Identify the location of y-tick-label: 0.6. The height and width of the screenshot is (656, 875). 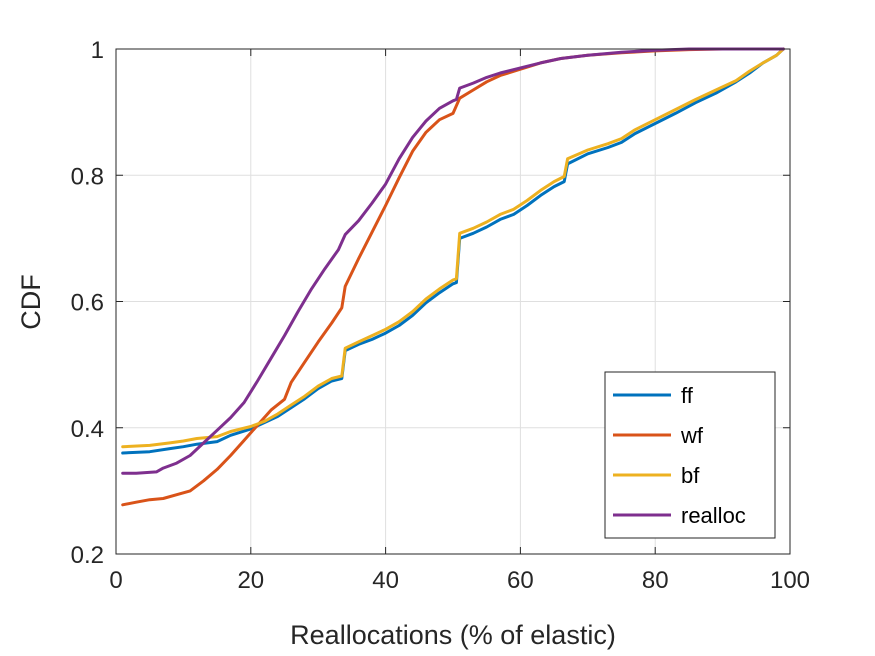
(87, 303).